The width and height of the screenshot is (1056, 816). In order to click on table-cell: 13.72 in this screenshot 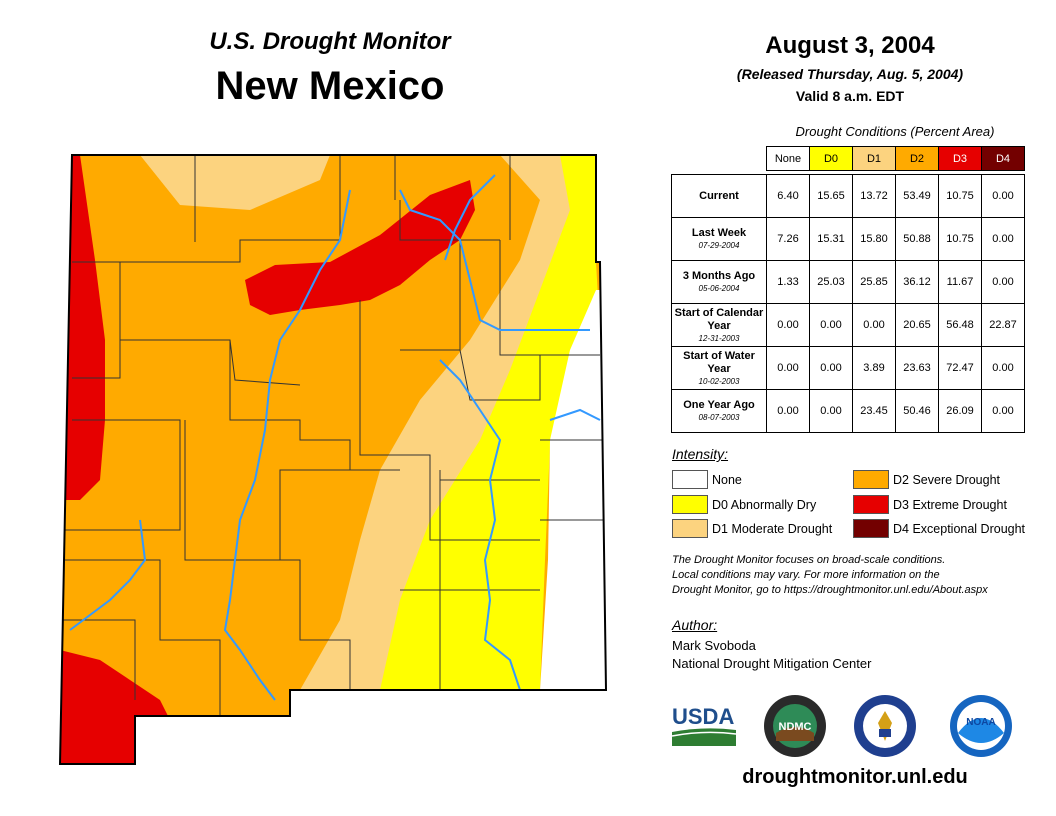, I will do `click(874, 196)`.